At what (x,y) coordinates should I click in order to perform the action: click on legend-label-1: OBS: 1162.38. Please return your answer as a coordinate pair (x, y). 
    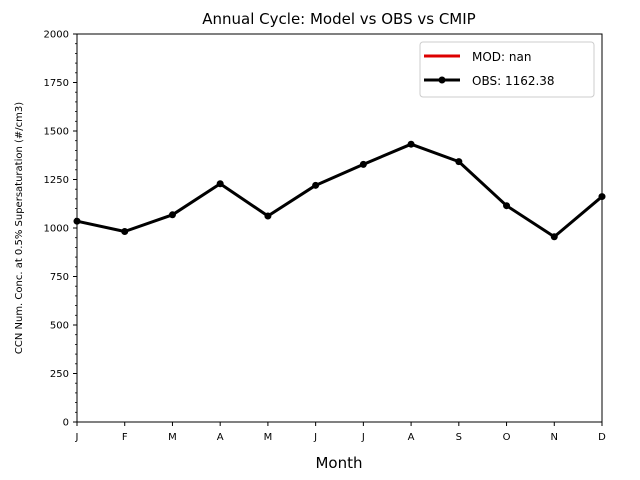
    Looking at the image, I should click on (513, 81).